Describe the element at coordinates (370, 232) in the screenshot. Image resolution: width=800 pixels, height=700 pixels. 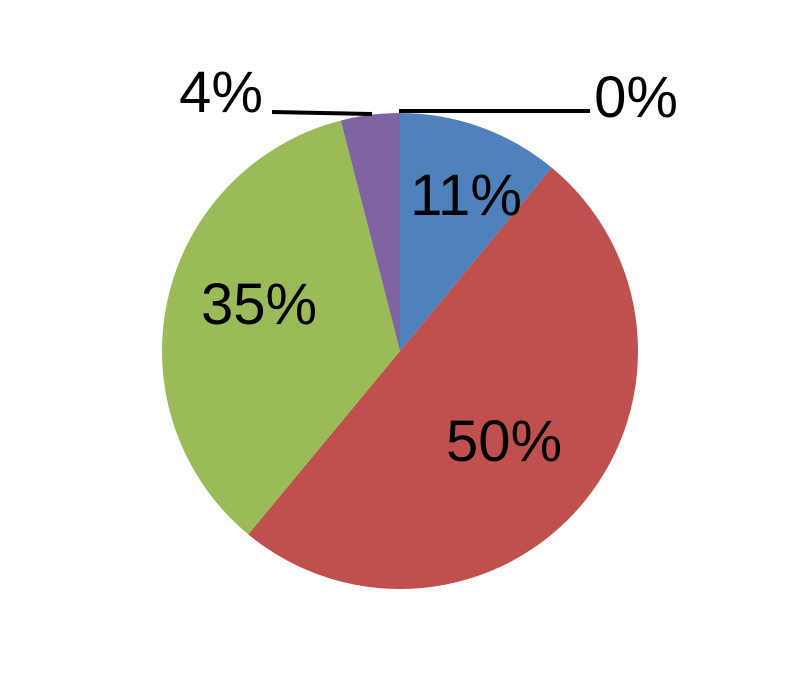
I see `pie-slice-4pct` at that location.